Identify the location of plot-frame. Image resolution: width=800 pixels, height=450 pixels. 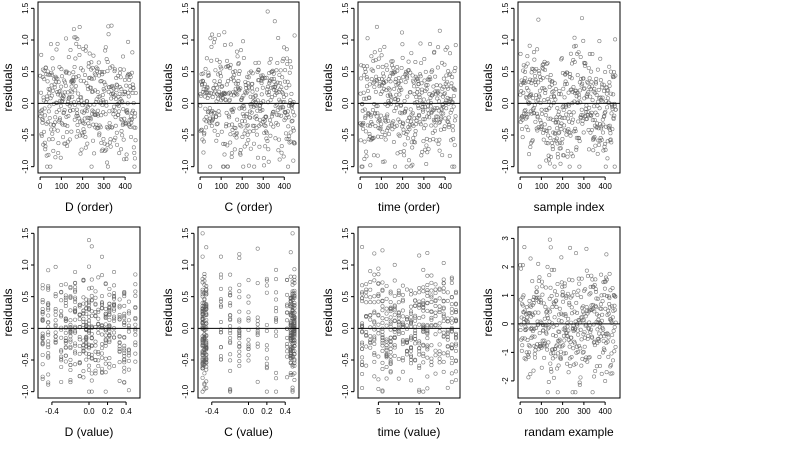
(409, 87).